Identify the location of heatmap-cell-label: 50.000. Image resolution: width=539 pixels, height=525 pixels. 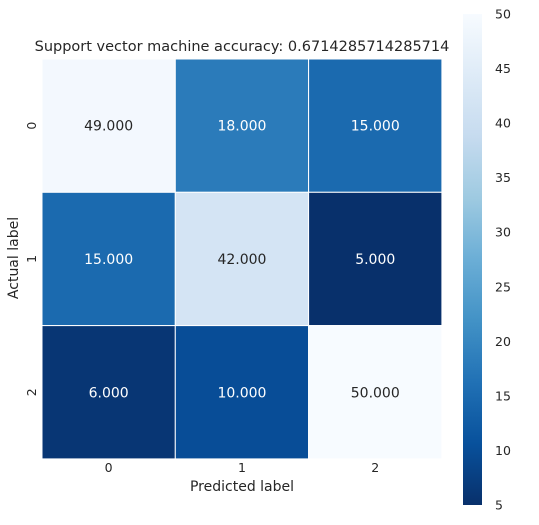
(375, 393).